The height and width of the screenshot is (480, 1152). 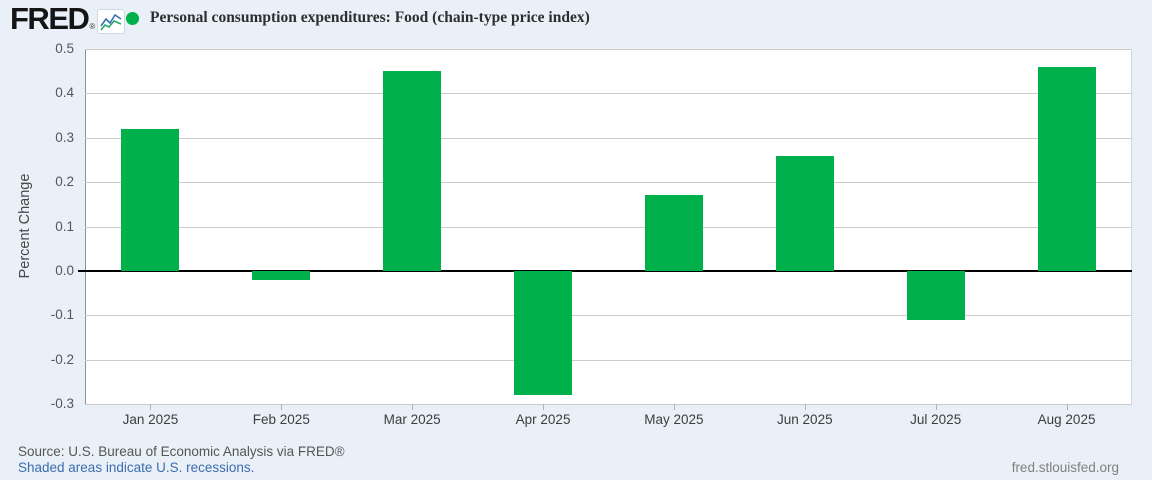 I want to click on bar-jan-2025, so click(x=150, y=199).